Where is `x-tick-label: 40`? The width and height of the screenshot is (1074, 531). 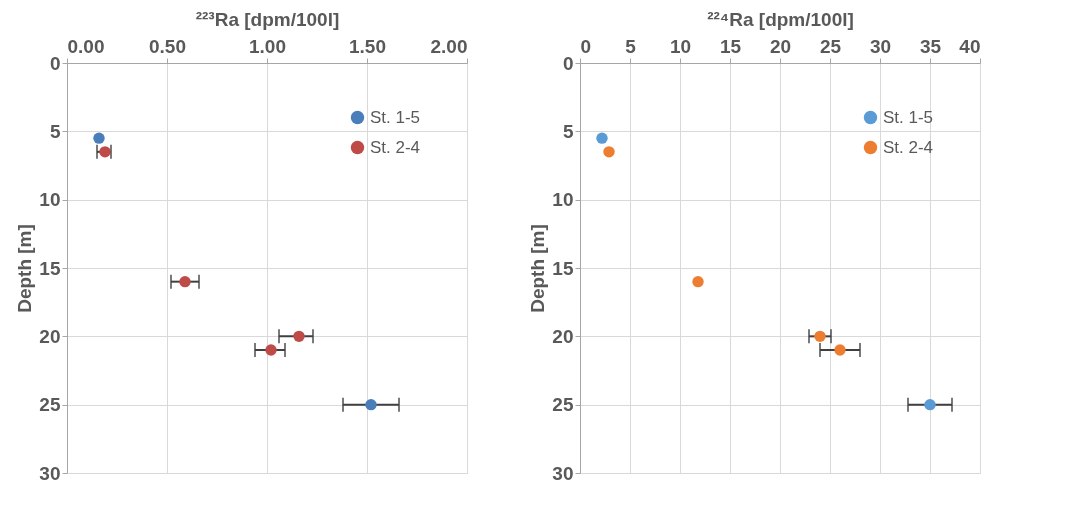 x-tick-label: 40 is located at coordinates (970, 46).